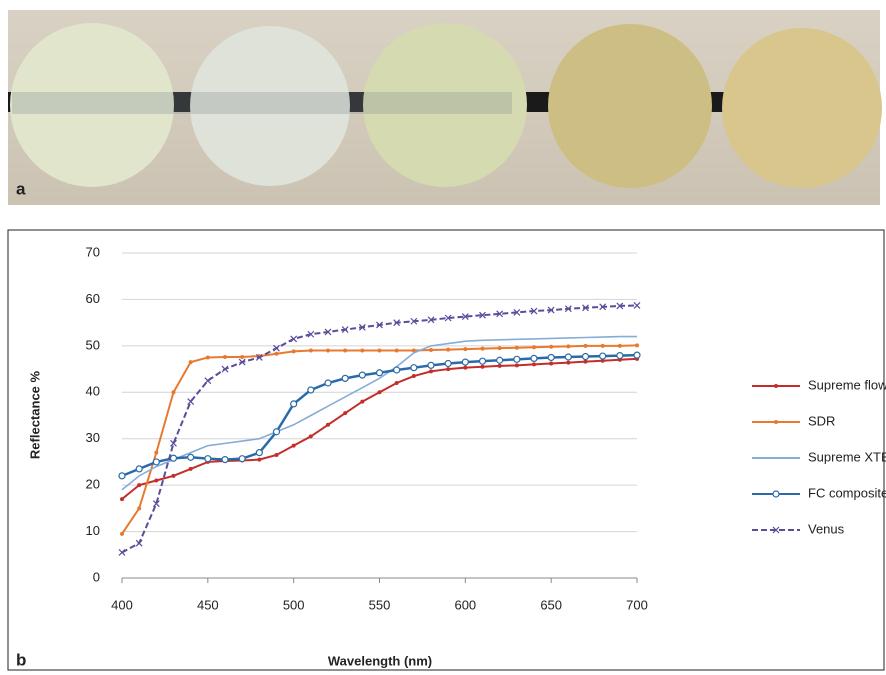 Image resolution: width=886 pixels, height=675 pixels. Describe the element at coordinates (34, 414) in the screenshot. I see `y-axis-title: Reflectance %` at that location.